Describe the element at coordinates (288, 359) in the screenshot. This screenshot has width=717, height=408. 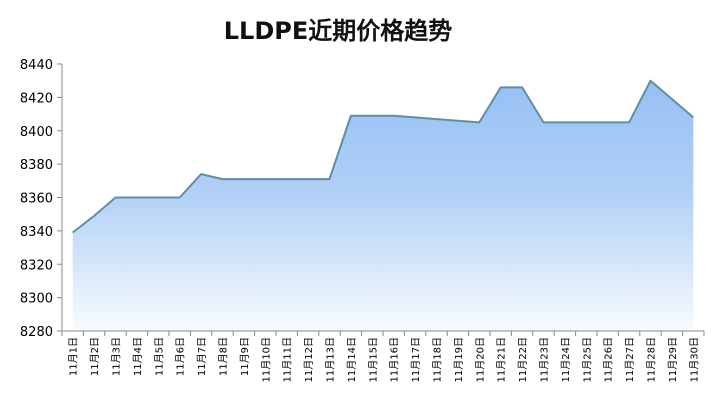
I see `x-tick-label: 11月11日` at that location.